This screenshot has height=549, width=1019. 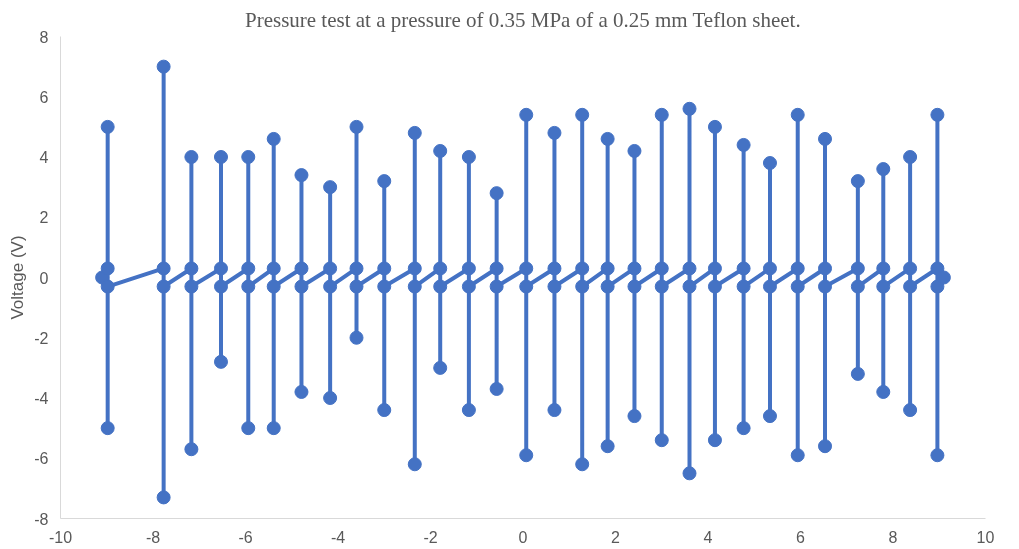 I want to click on y-tick-label: 6, so click(x=44, y=97).